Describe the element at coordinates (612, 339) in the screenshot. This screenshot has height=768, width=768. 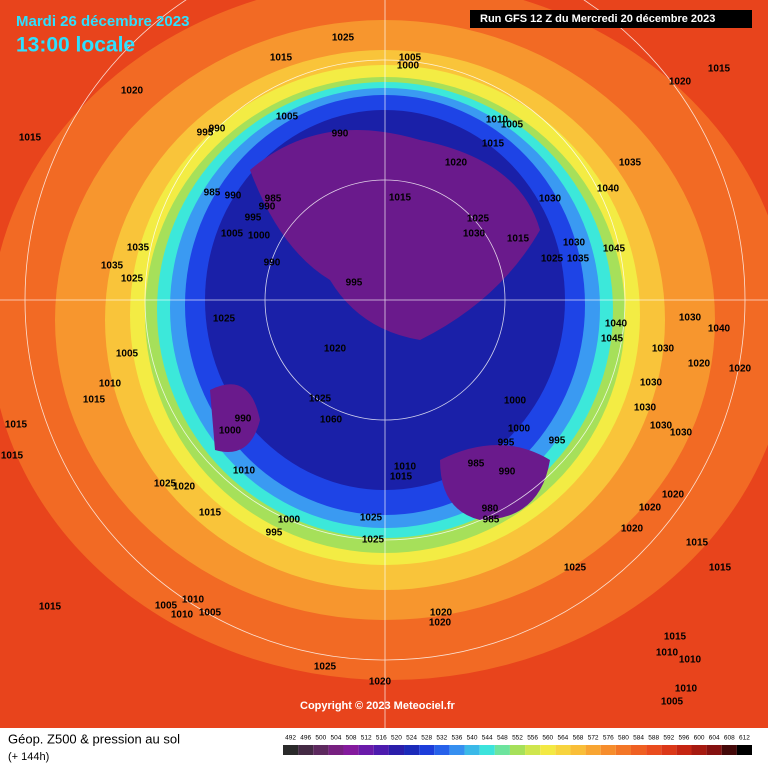
I see `pressure-label: 1045` at that location.